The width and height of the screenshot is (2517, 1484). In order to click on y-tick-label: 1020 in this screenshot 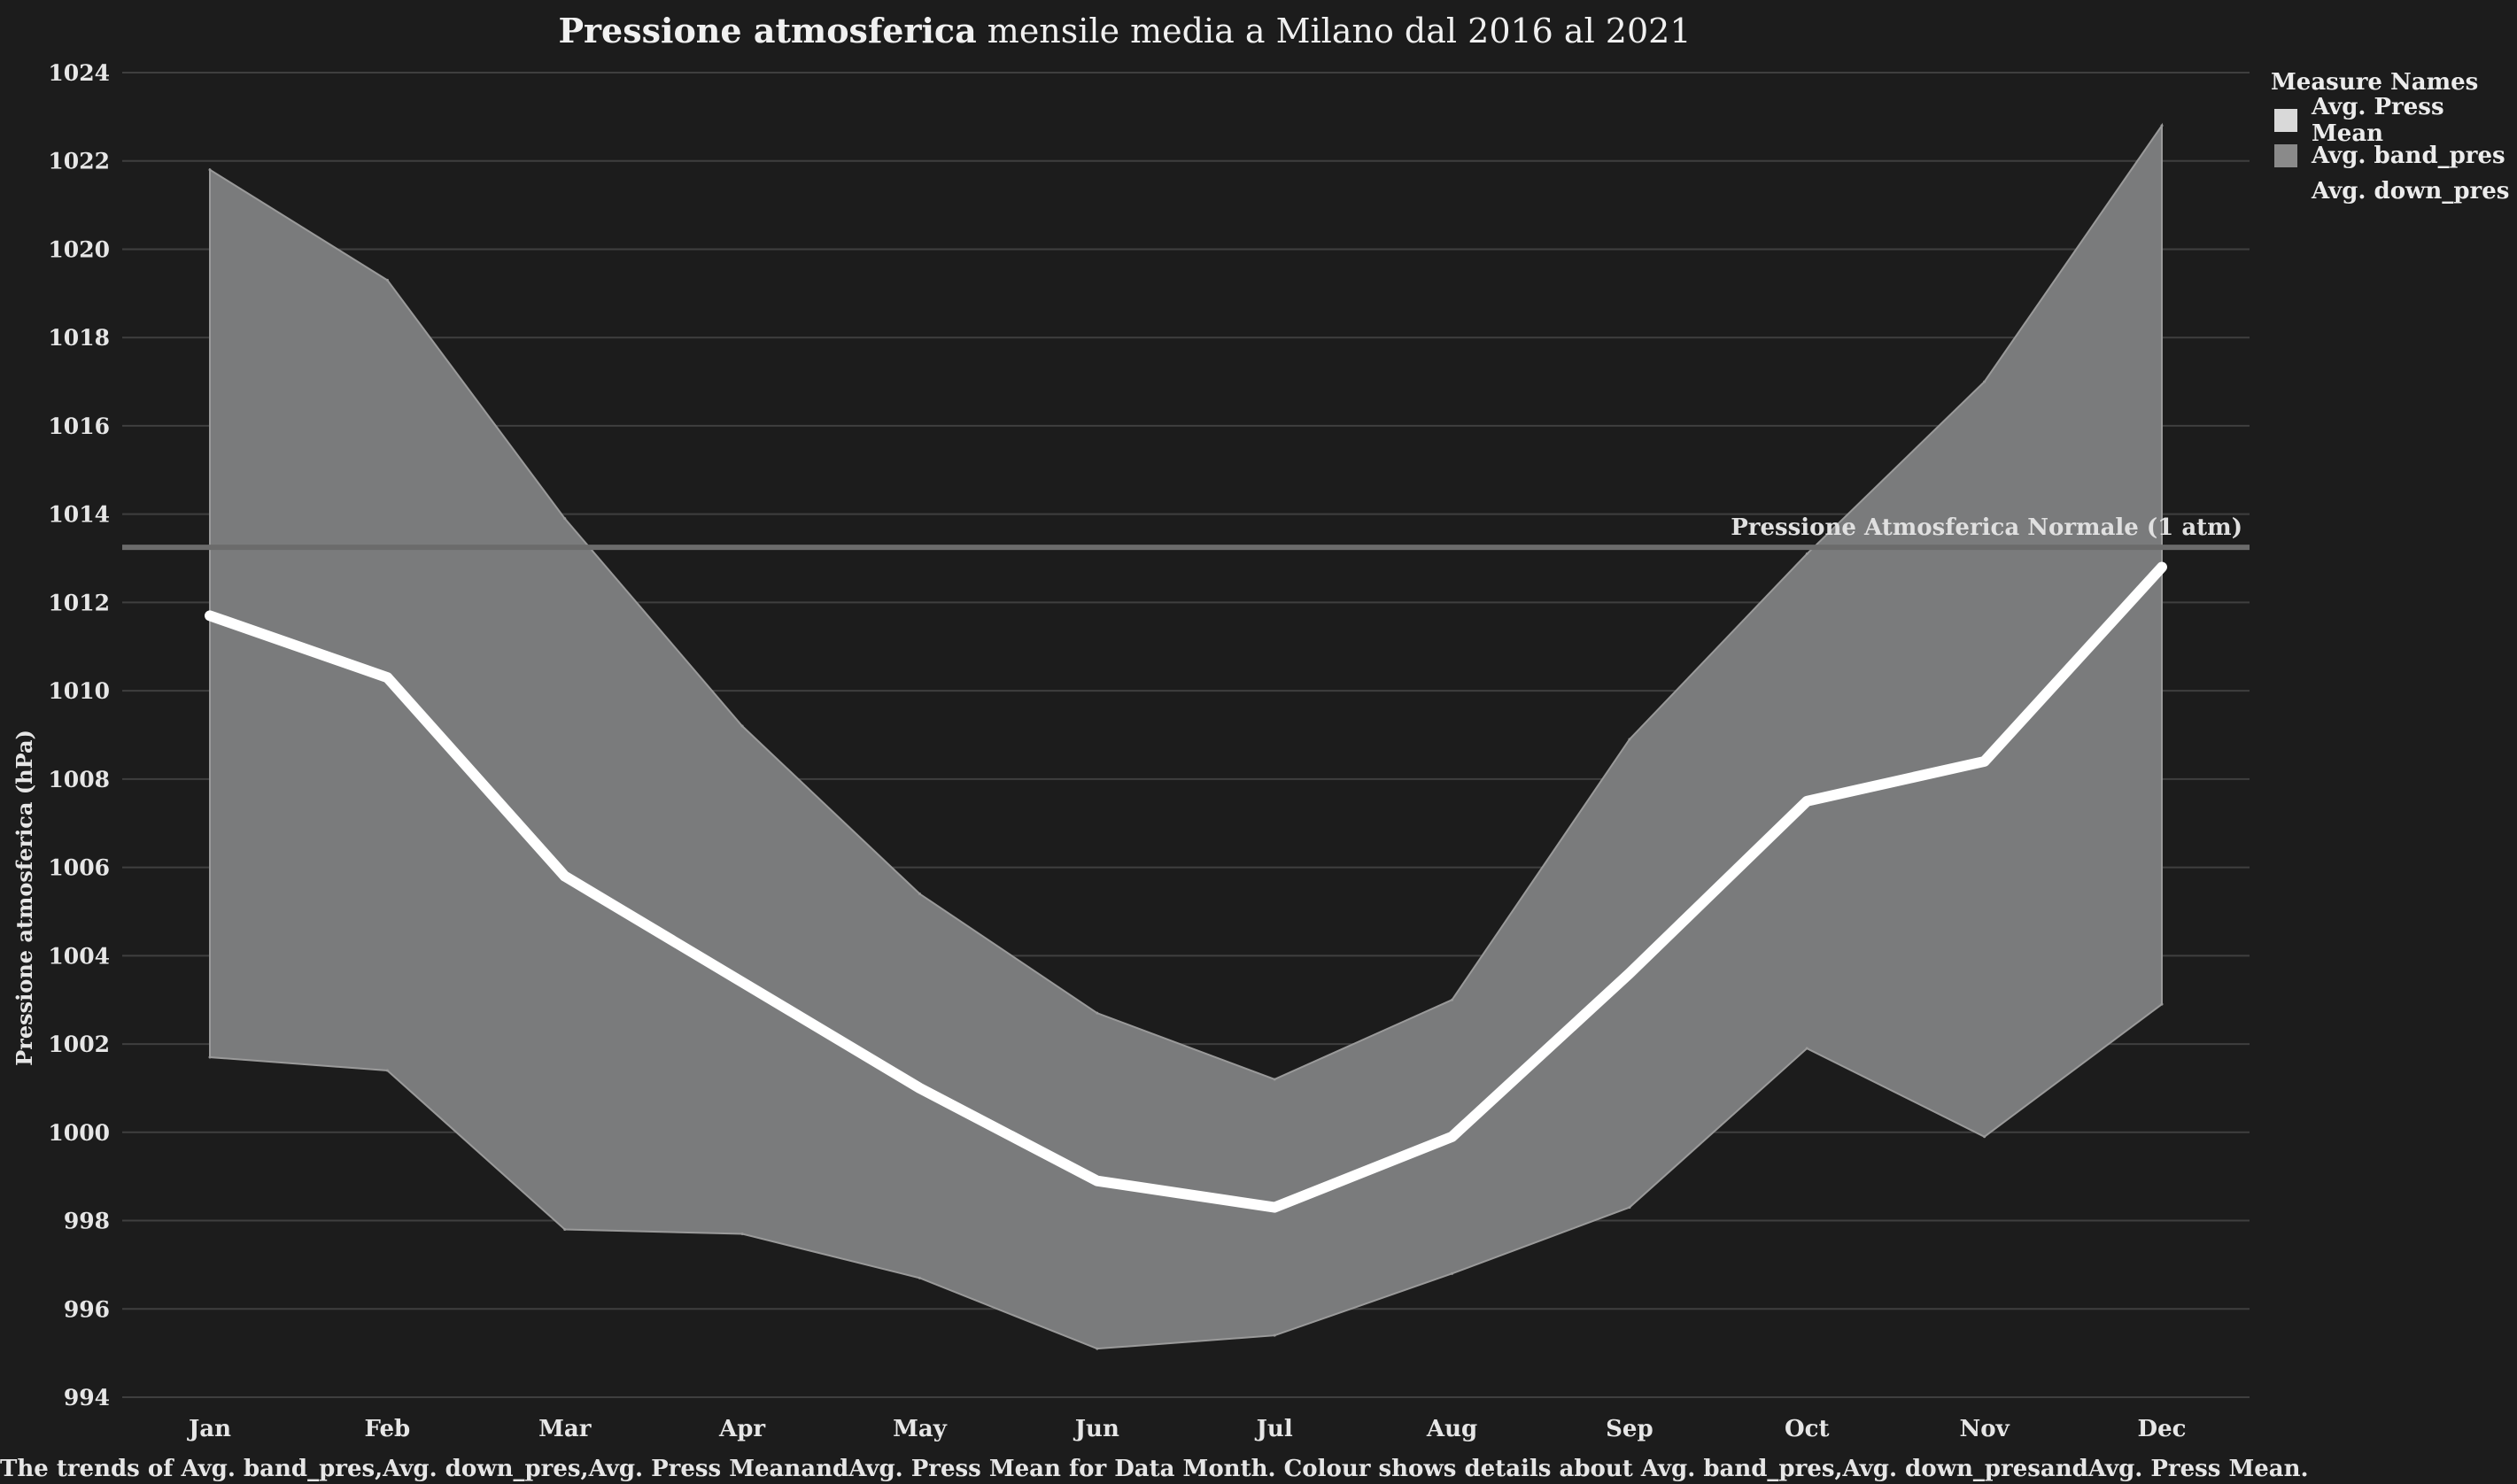, I will do `click(79, 249)`.